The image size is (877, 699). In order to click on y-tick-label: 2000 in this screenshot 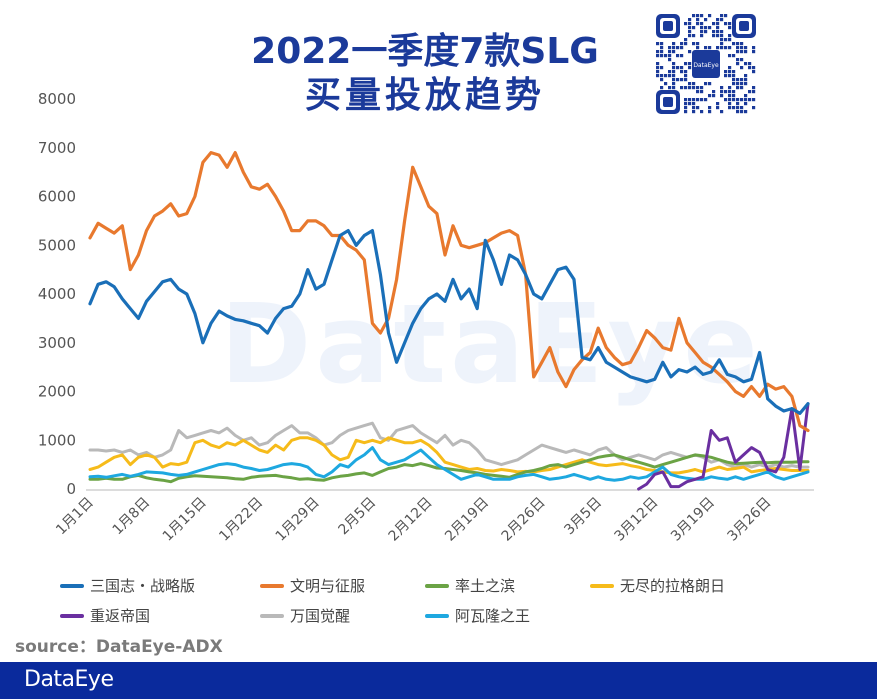, I will do `click(57, 392)`.